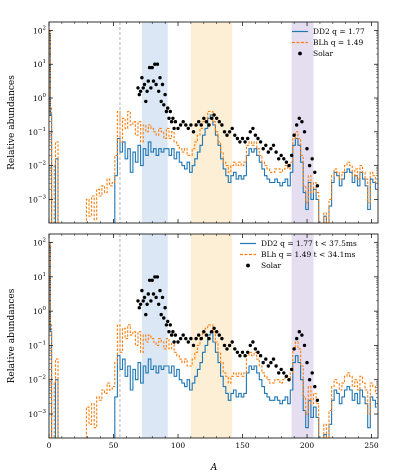 The image size is (407, 475). What do you see at coordinates (39, 30) in the screenshot?
I see `y-tick-label: 10²` at bounding box center [39, 30].